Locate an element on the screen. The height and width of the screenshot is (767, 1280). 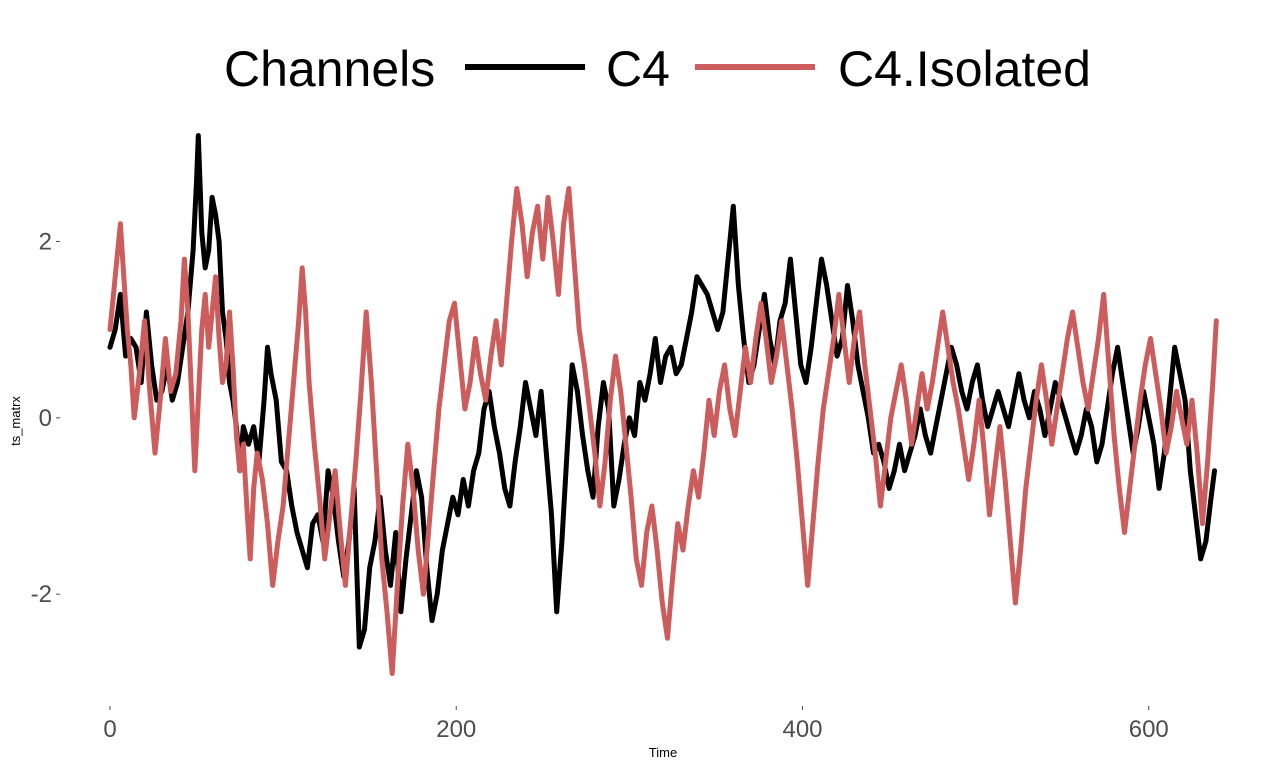
y-tick-label: 0 is located at coordinates (45, 418).